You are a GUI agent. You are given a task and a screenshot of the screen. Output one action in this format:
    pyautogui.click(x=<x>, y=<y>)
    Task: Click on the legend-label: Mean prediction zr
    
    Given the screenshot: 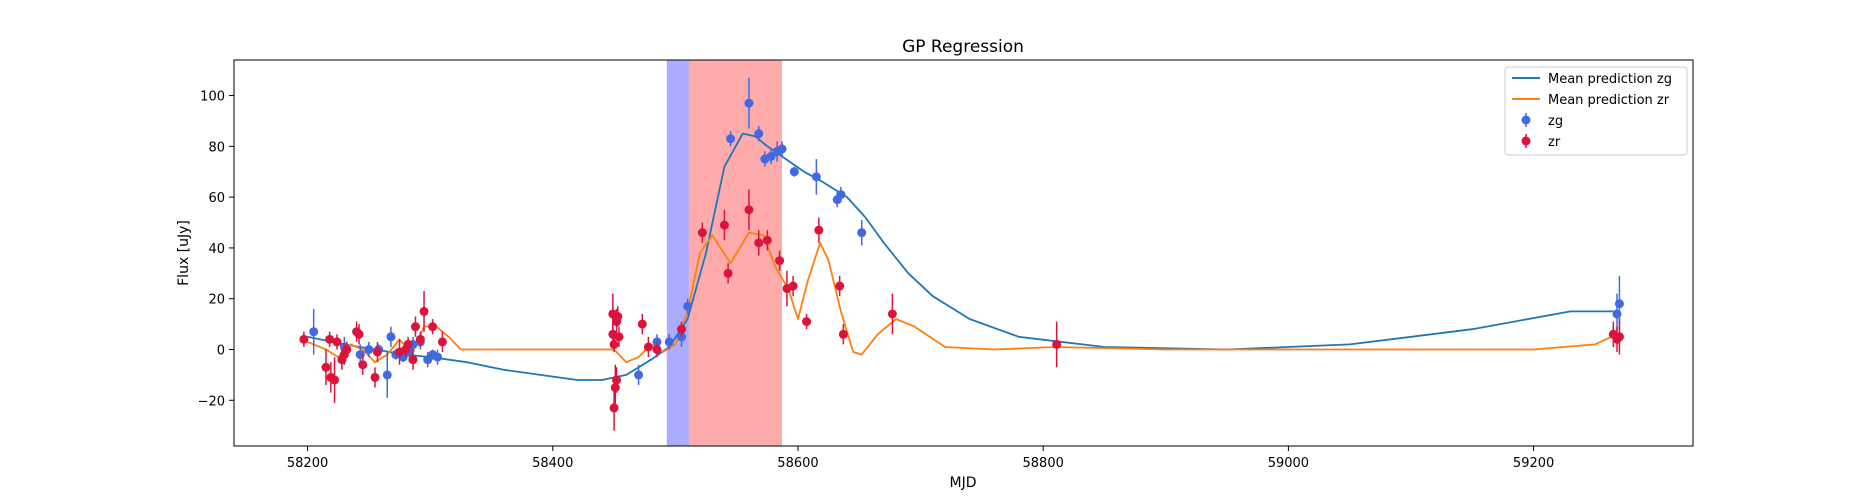 What is the action you would take?
    pyautogui.click(x=1609, y=100)
    